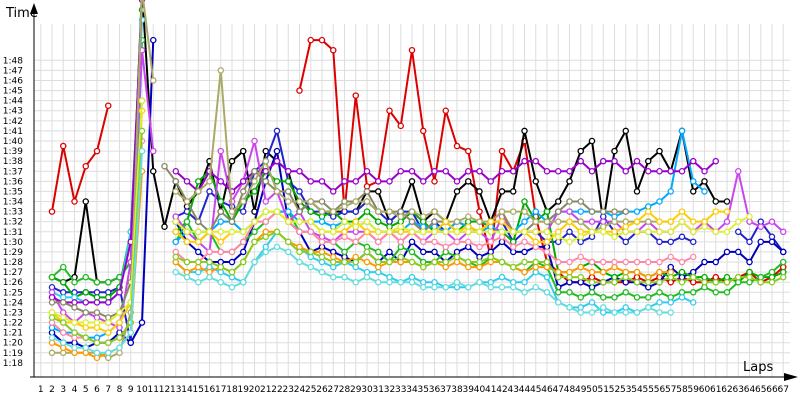 This screenshot has width=800, height=400. Describe the element at coordinates (21, 13) in the screenshot. I see `y-axis-title: Time` at that location.